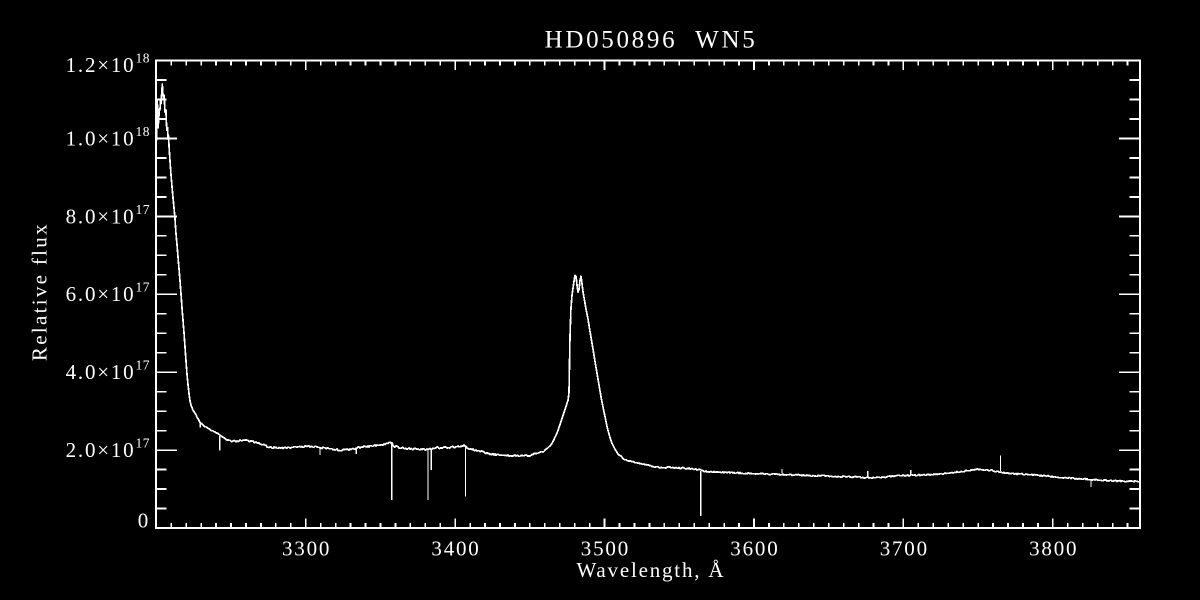  What do you see at coordinates (754, 549) in the screenshot?
I see `svg-text: 3600` at bounding box center [754, 549].